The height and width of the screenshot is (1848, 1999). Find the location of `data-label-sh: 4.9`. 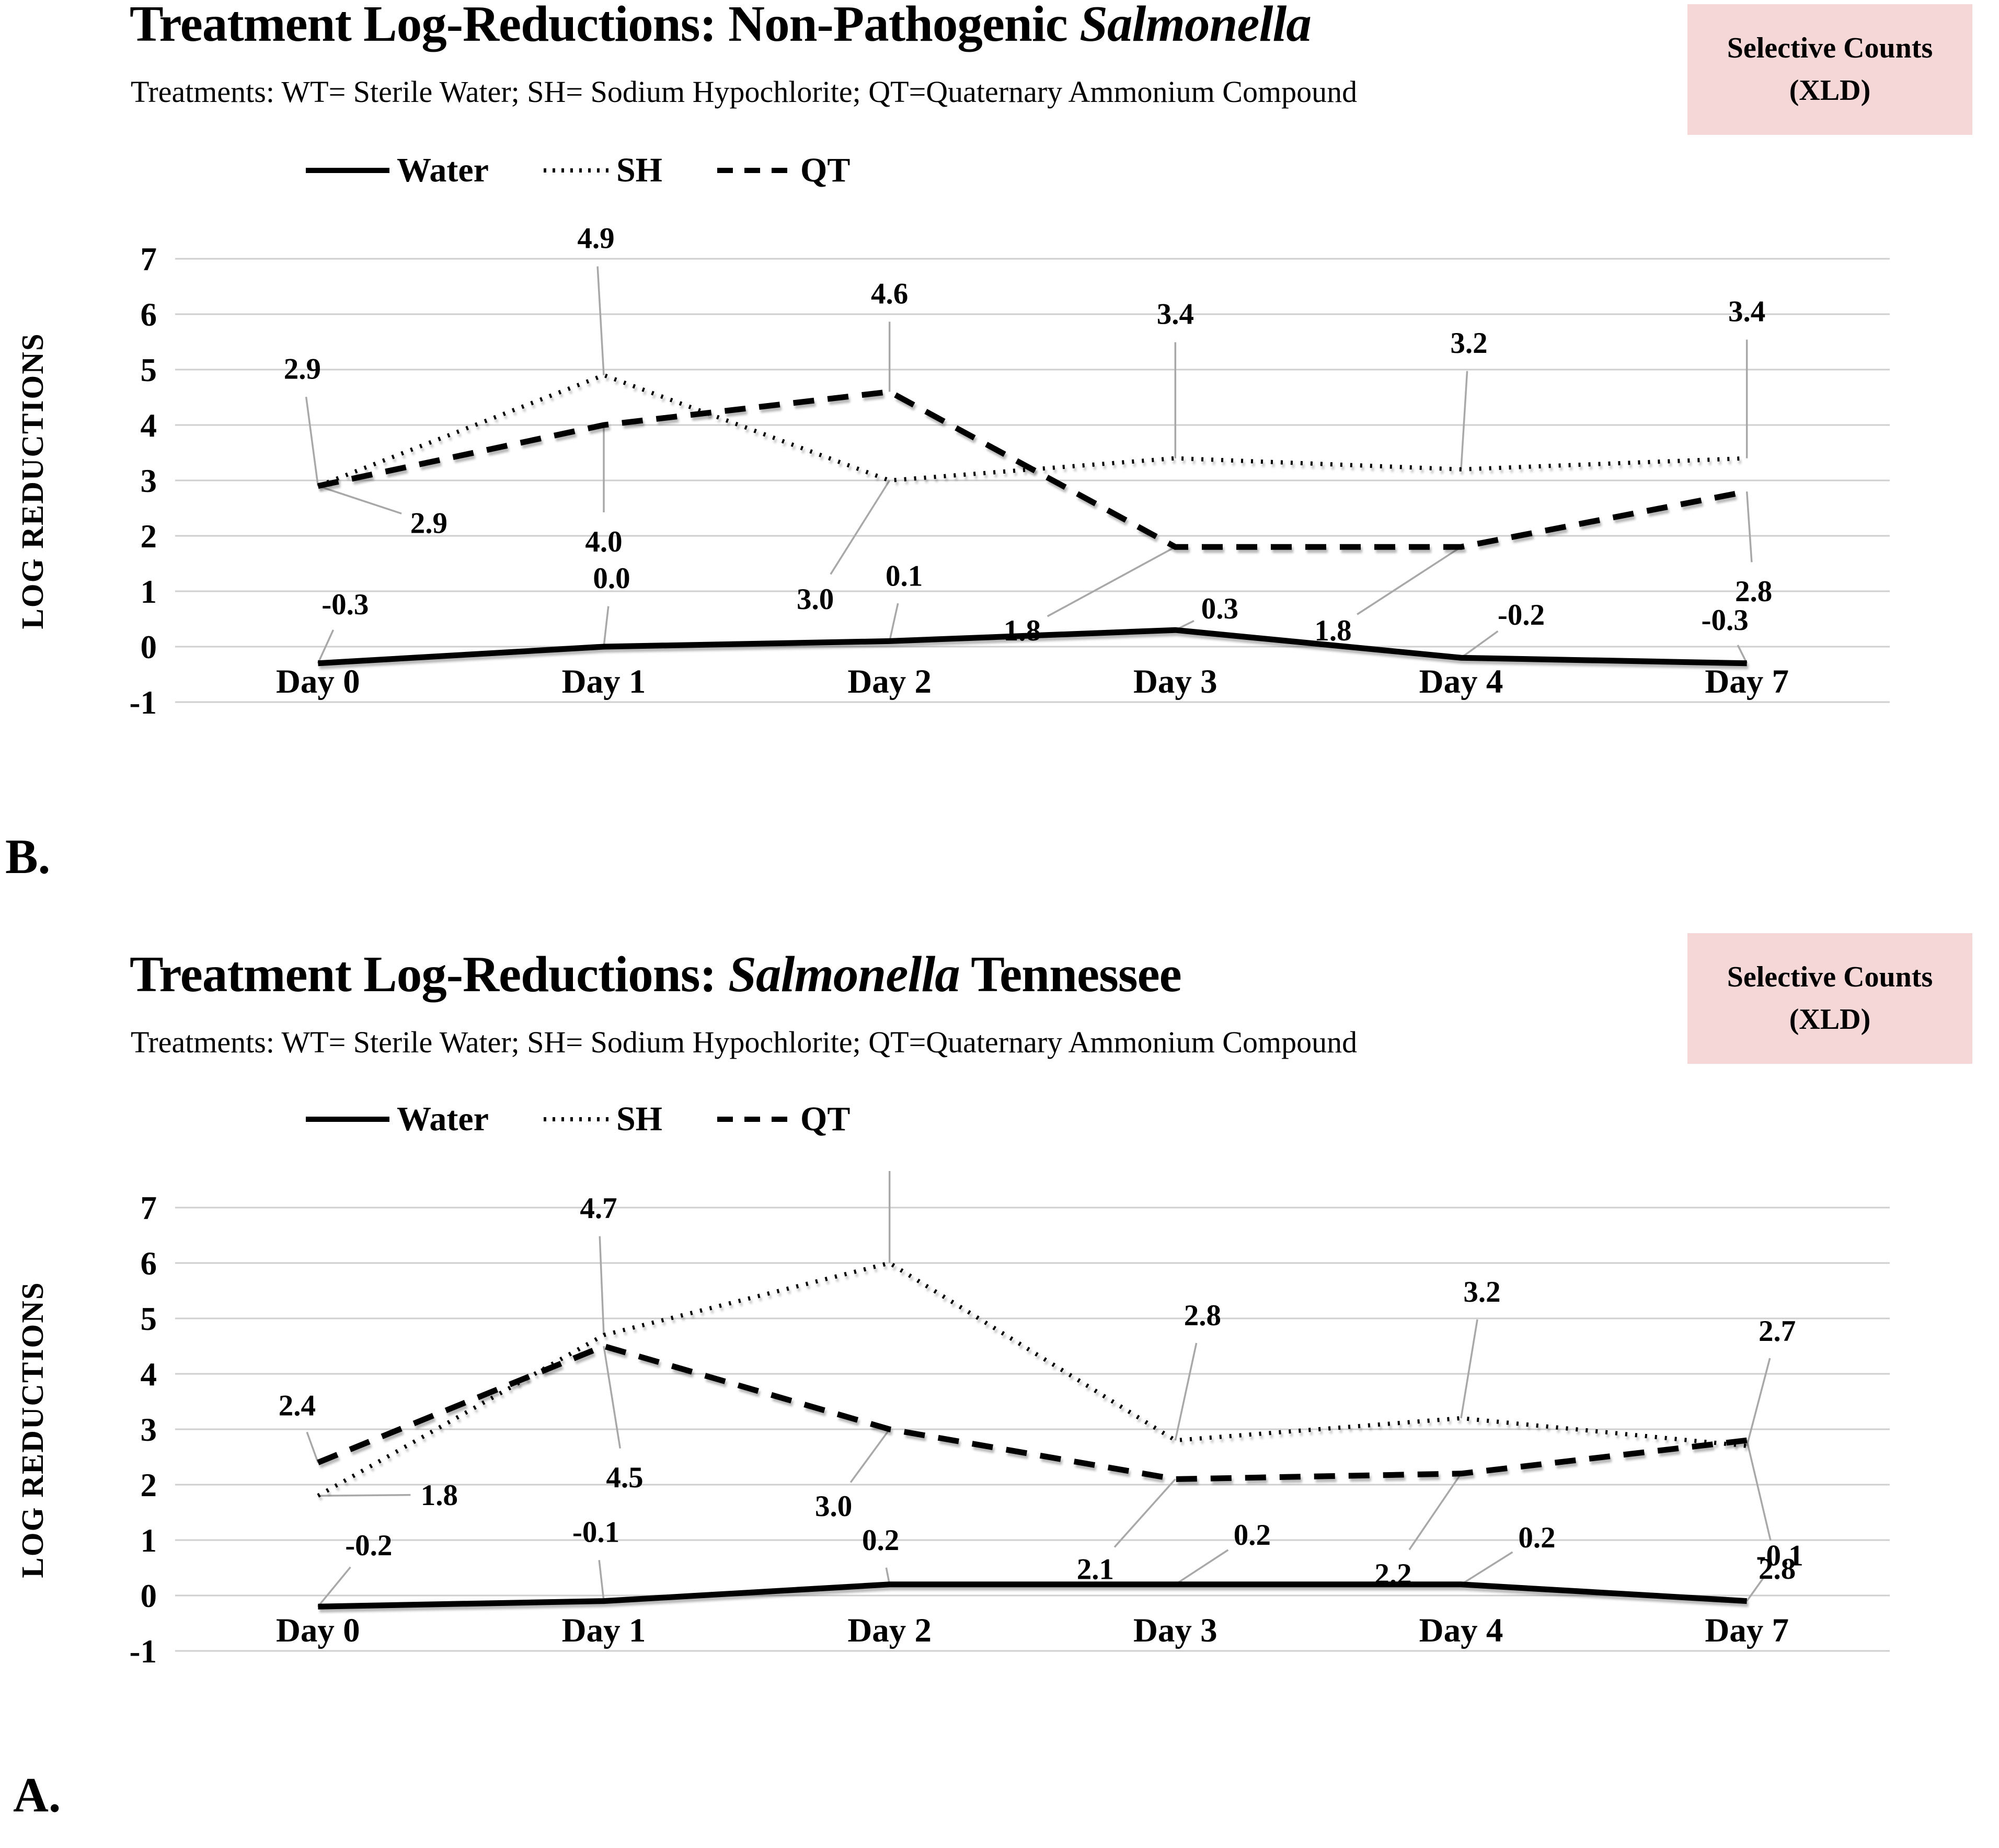

data-label-sh: 4.9 is located at coordinates (595, 238).